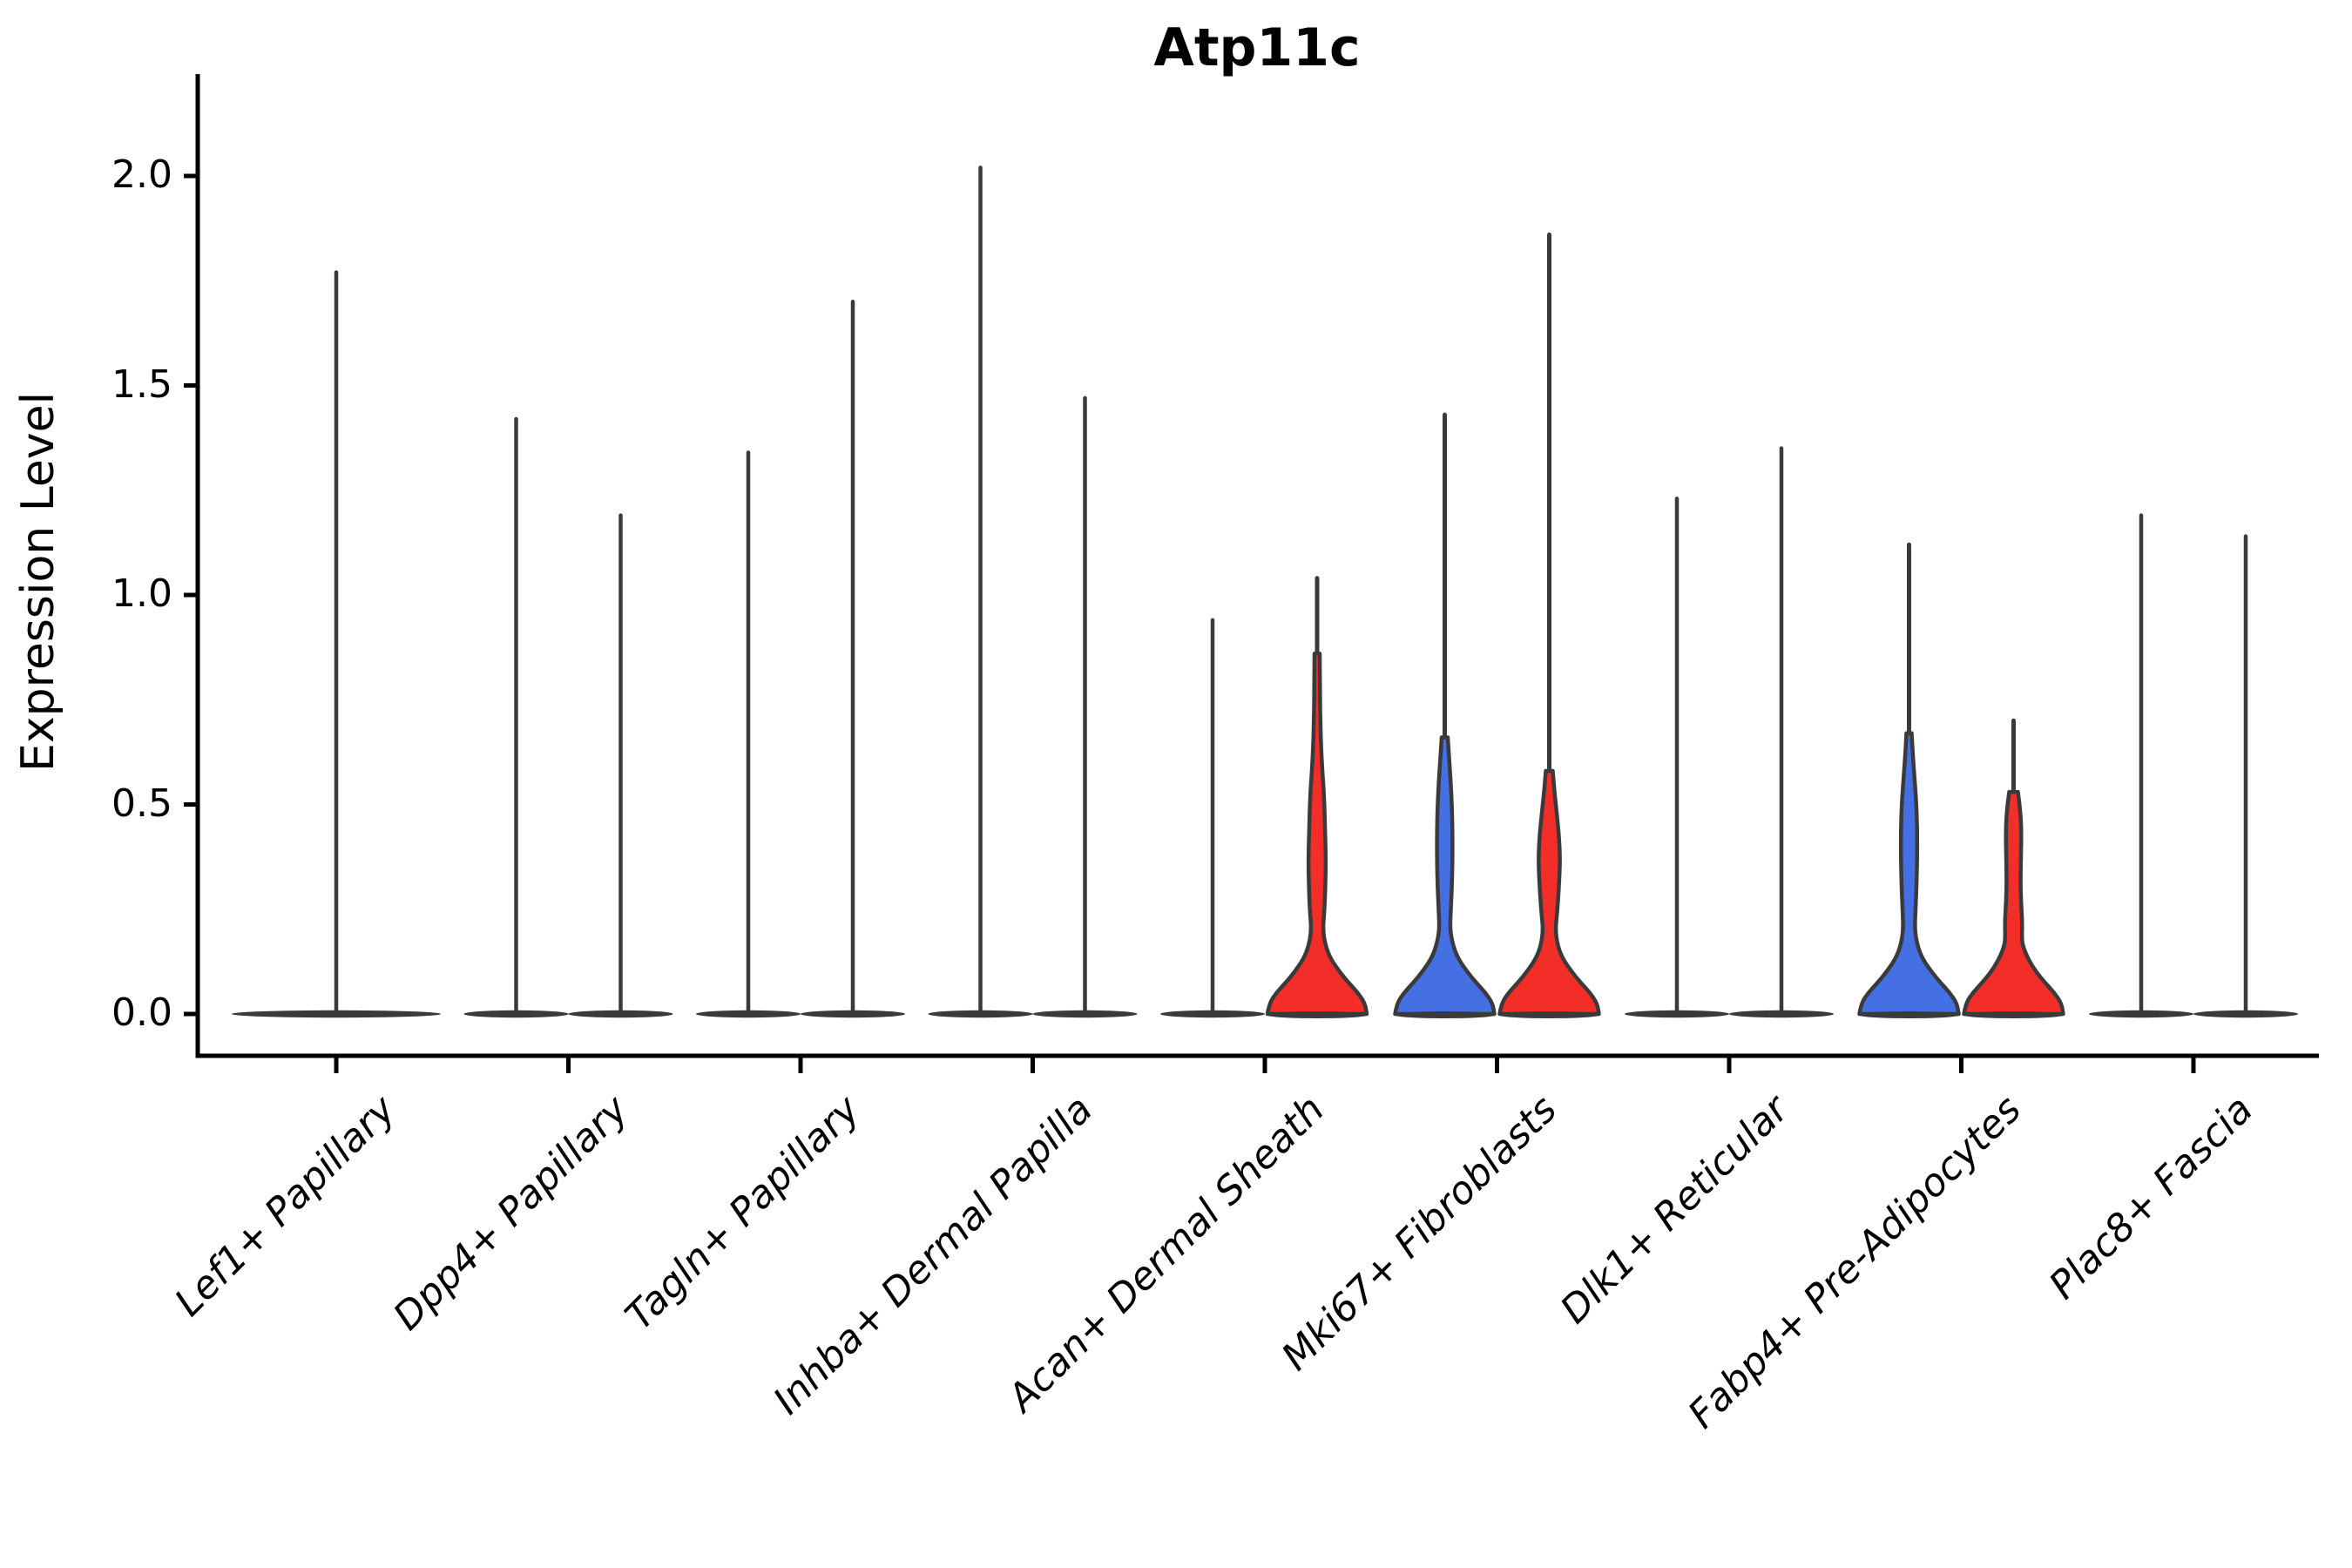  I want to click on violin-body-7-blue, so click(1909, 874).